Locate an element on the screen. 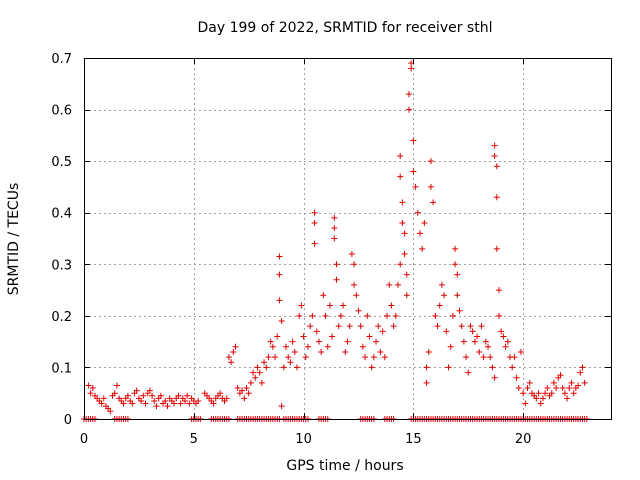  y-tick-label: 0.3 is located at coordinates (61, 265).